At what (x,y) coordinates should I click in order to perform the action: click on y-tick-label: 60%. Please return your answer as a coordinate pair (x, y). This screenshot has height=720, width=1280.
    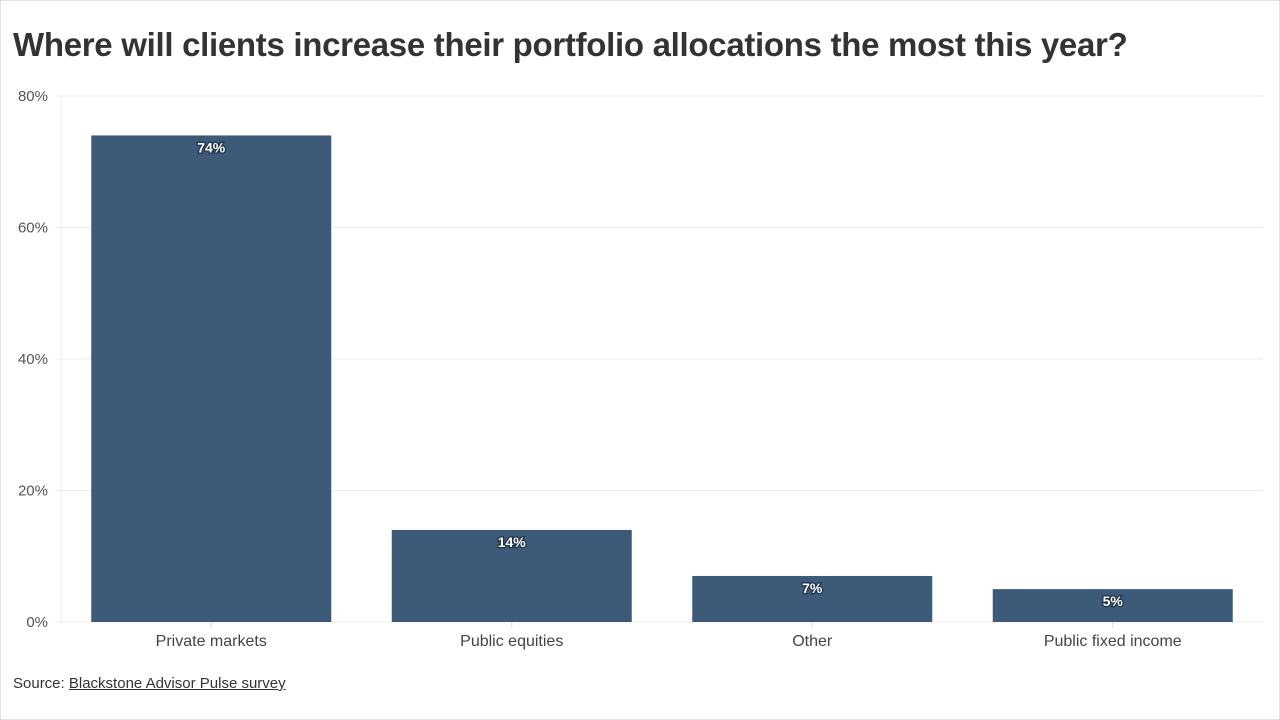
    Looking at the image, I should click on (33, 228).